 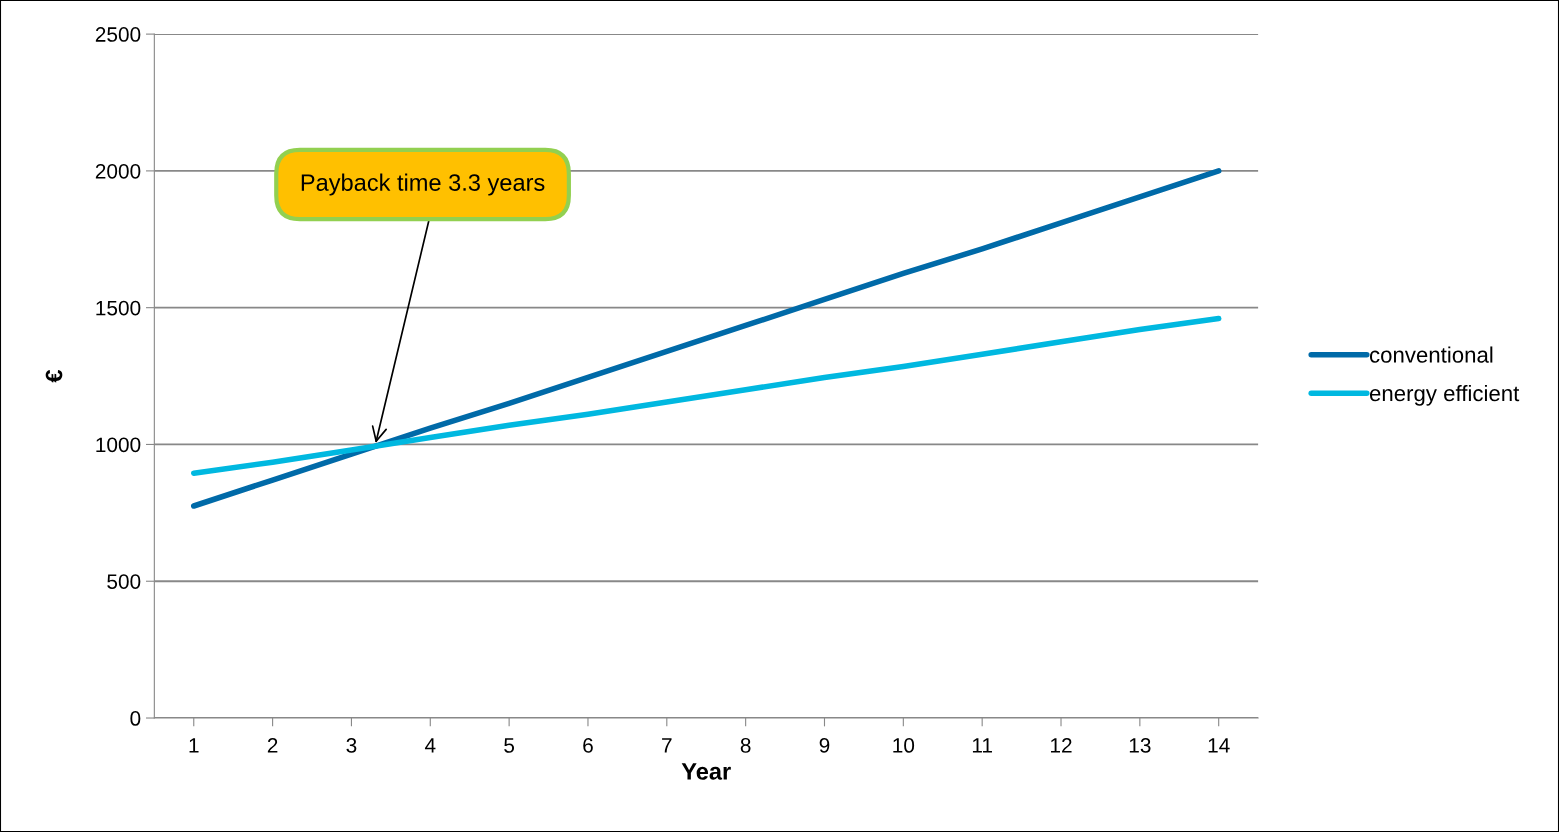 I want to click on x-tick-label: 3, so click(x=351, y=745).